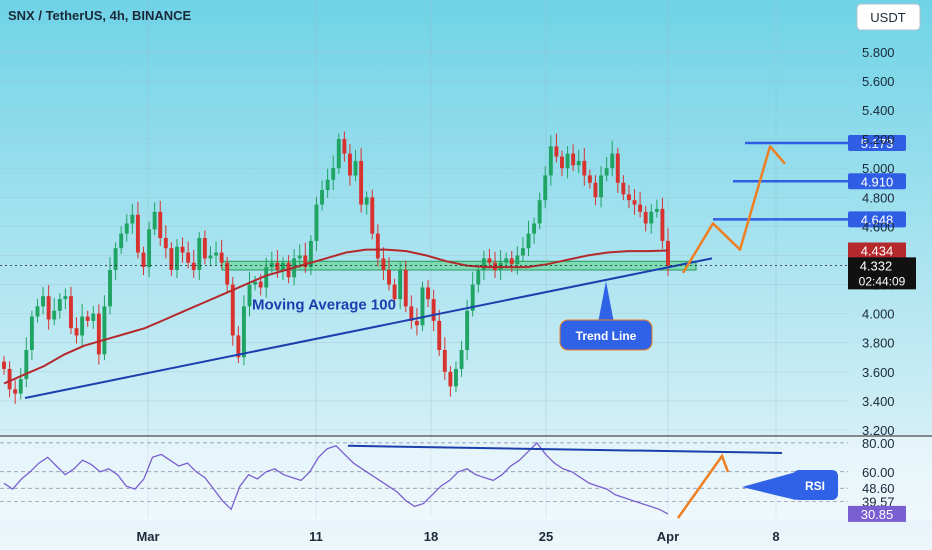  Describe the element at coordinates (878, 443) in the screenshot. I see `rsi-tick-label: 80.00` at that location.